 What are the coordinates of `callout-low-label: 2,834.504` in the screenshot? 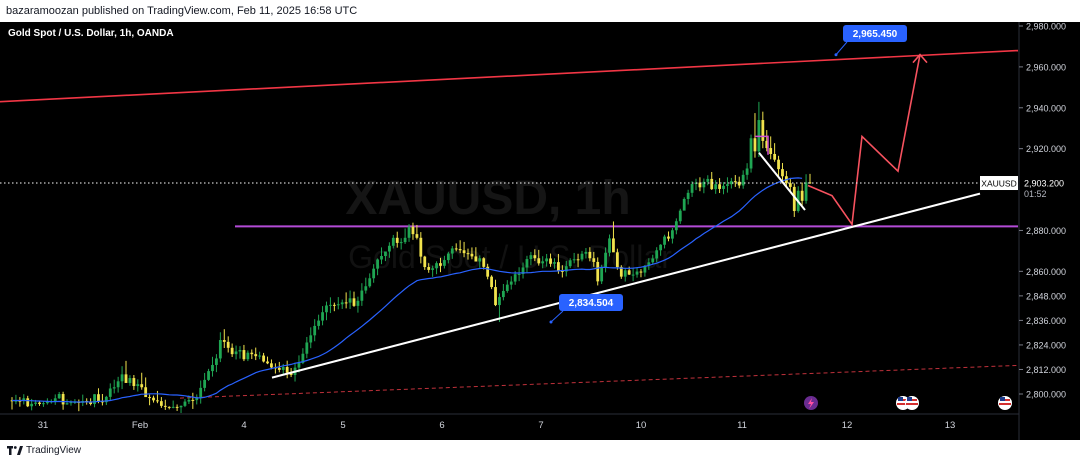 It's located at (591, 303).